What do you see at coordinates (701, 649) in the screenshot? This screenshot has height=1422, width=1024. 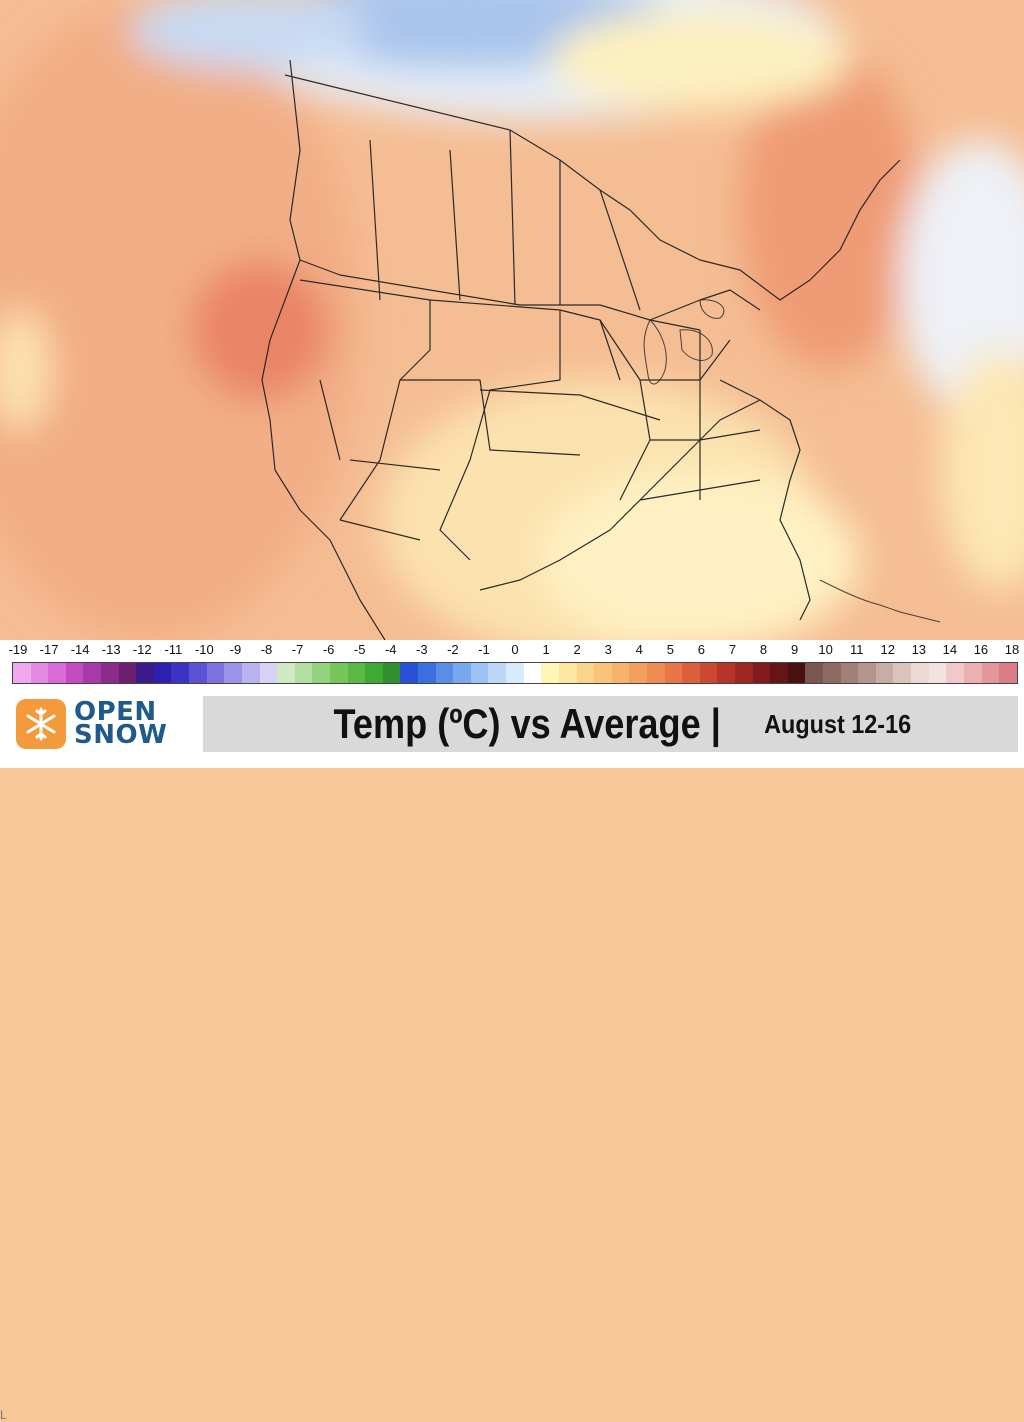 I see `scale-tick-label: 6` at bounding box center [701, 649].